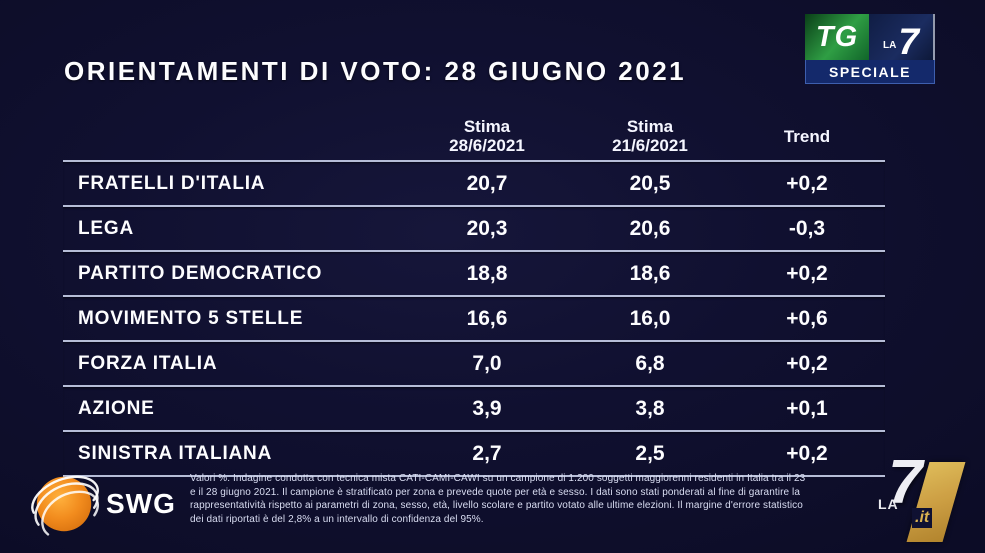 This screenshot has width=985, height=553. Describe the element at coordinates (191, 318) in the screenshot. I see `party-name: MOVIMENTO 5 STELLE` at that location.